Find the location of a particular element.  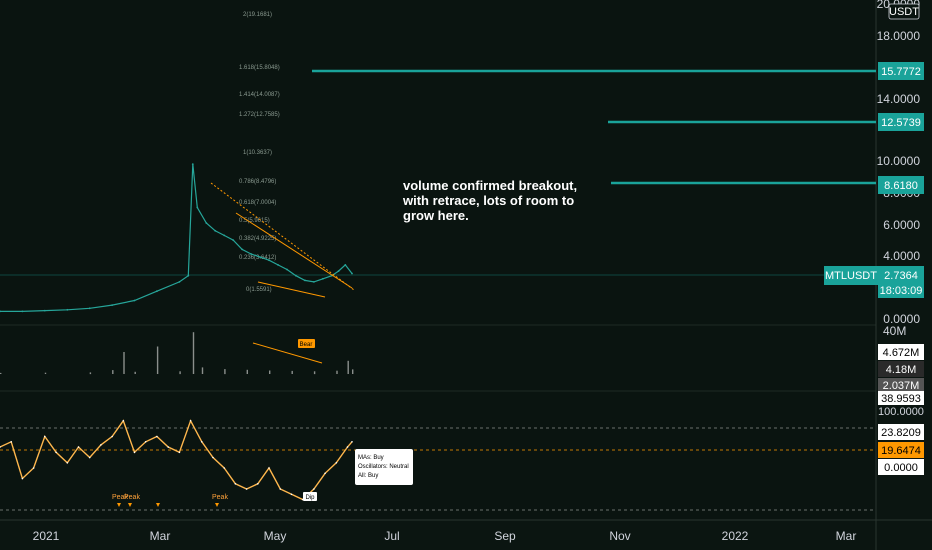

volume-value-1: 4.672M is located at coordinates (901, 353).